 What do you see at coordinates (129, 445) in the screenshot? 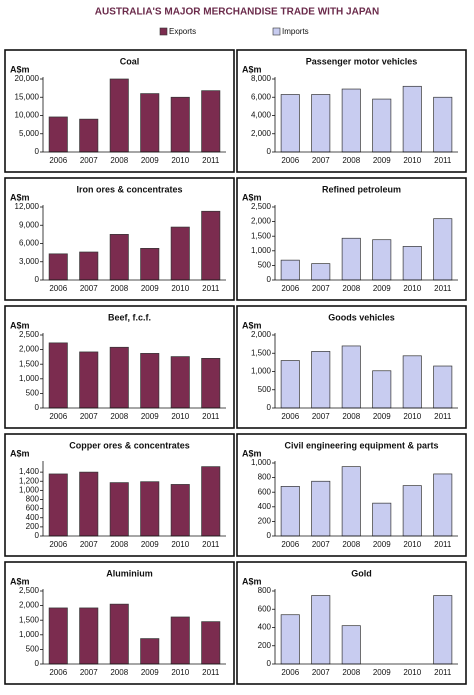
I see `chart-title: Copper ores & concentrates` at bounding box center [129, 445].